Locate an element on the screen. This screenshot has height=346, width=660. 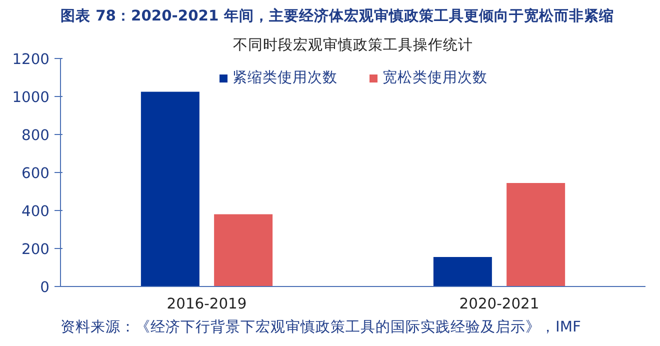
legend-label: 宽松类使用次数 is located at coordinates (435, 77).